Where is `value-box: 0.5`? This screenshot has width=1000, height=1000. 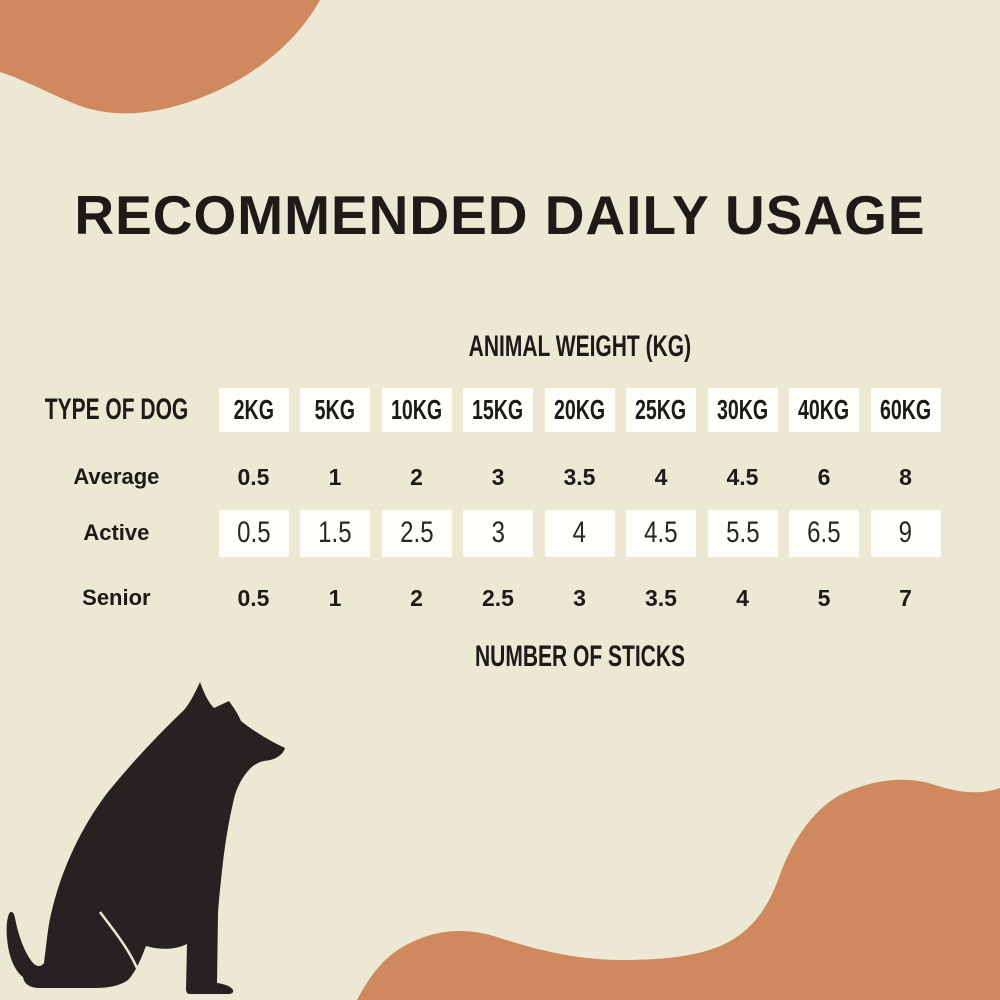
value-box: 0.5 is located at coordinates (253, 533).